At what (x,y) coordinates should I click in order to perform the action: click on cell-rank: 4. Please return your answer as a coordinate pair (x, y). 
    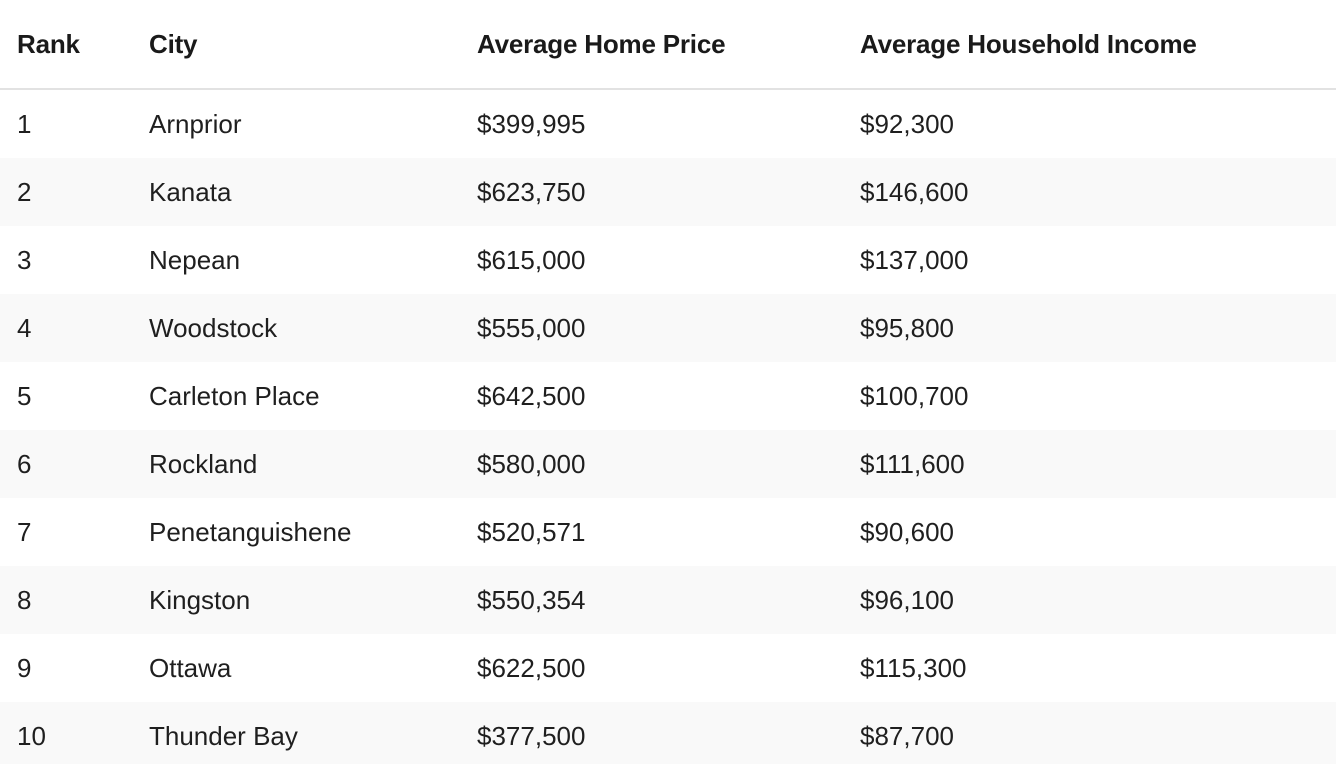
    Looking at the image, I should click on (66, 328).